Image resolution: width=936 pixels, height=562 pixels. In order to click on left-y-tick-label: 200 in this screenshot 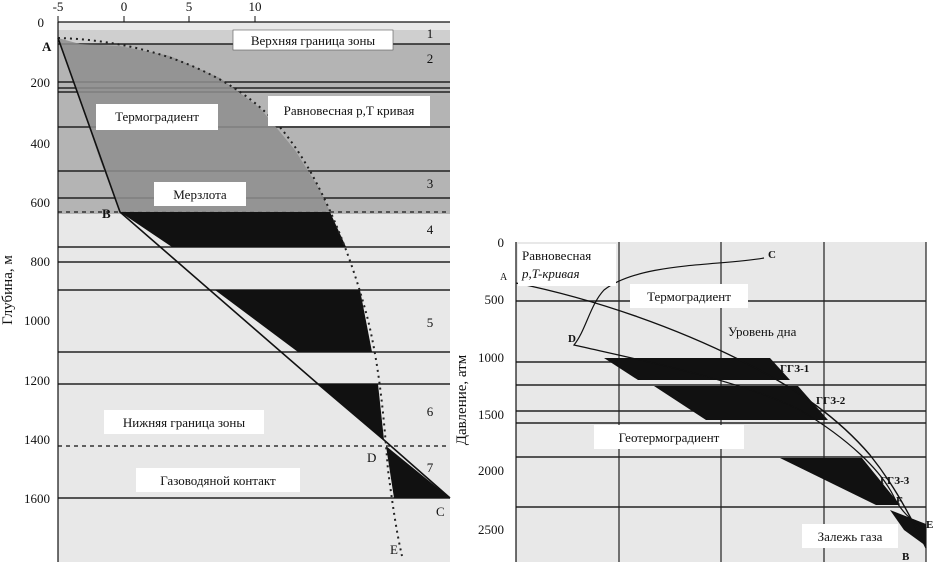, I will do `click(41, 82)`.